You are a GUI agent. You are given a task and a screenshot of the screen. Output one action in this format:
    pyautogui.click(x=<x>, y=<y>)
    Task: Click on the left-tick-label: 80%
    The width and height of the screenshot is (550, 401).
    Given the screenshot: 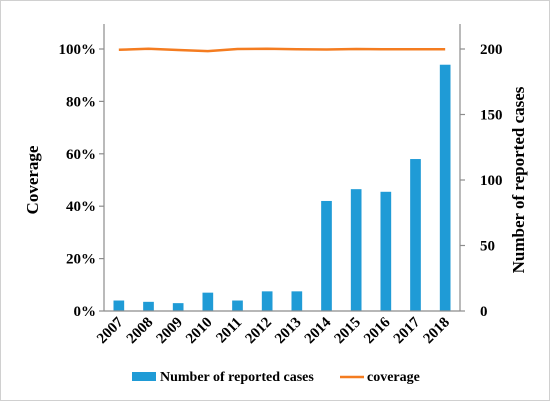 What is the action you would take?
    pyautogui.click(x=81, y=102)
    